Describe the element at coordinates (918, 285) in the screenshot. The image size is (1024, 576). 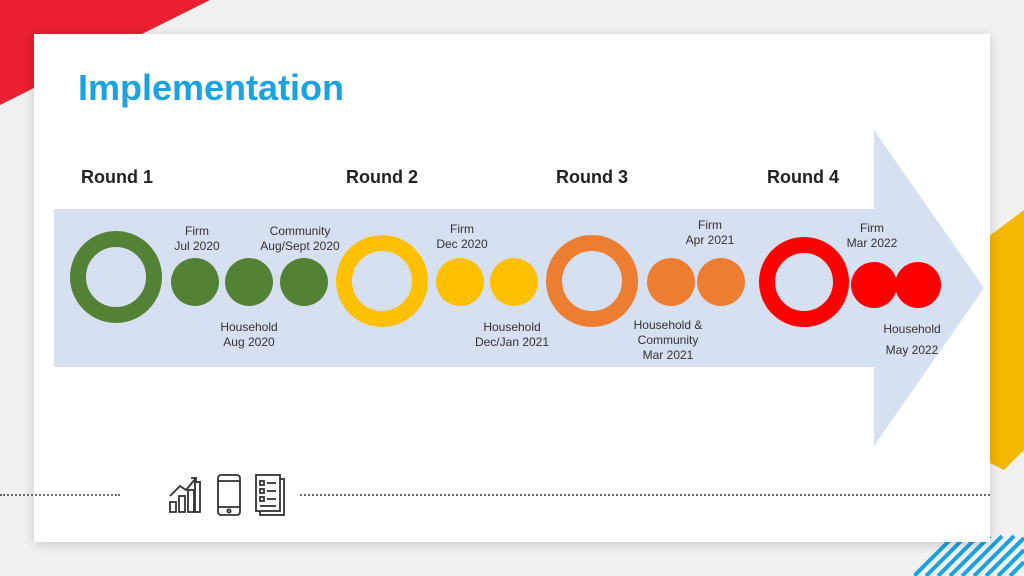
I see `round-4-household-dot` at that location.